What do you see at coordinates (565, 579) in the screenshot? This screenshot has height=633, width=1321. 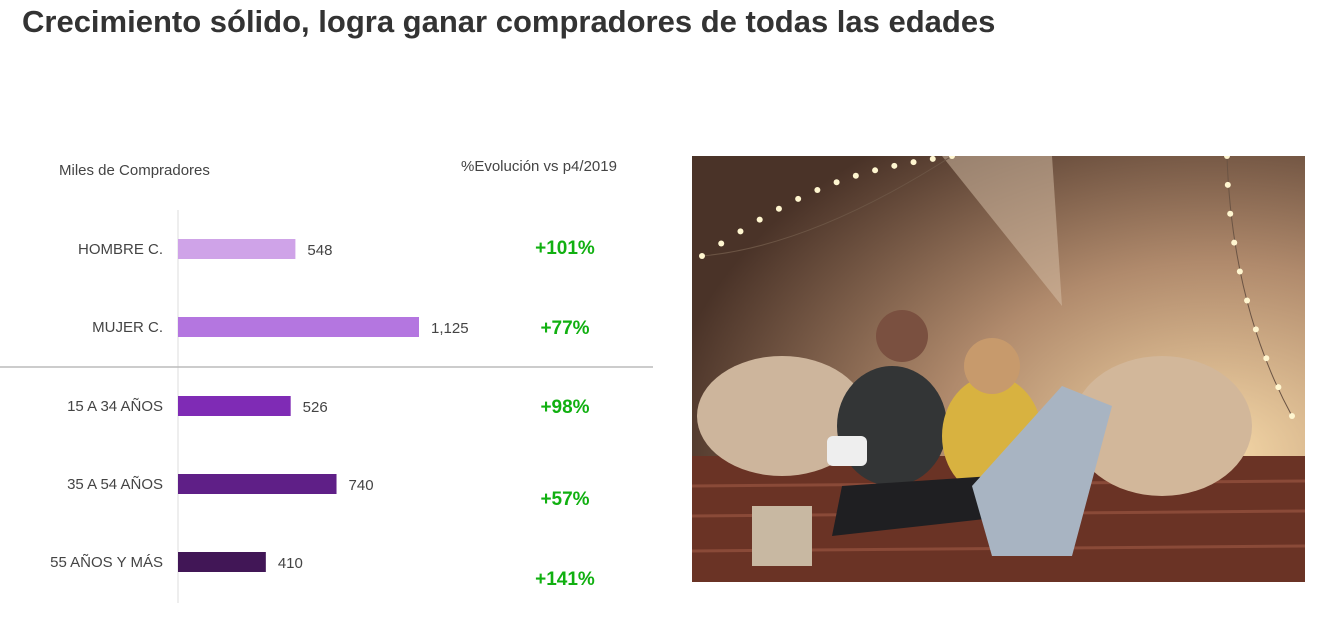 I see `evolution-label: +141%` at bounding box center [565, 579].